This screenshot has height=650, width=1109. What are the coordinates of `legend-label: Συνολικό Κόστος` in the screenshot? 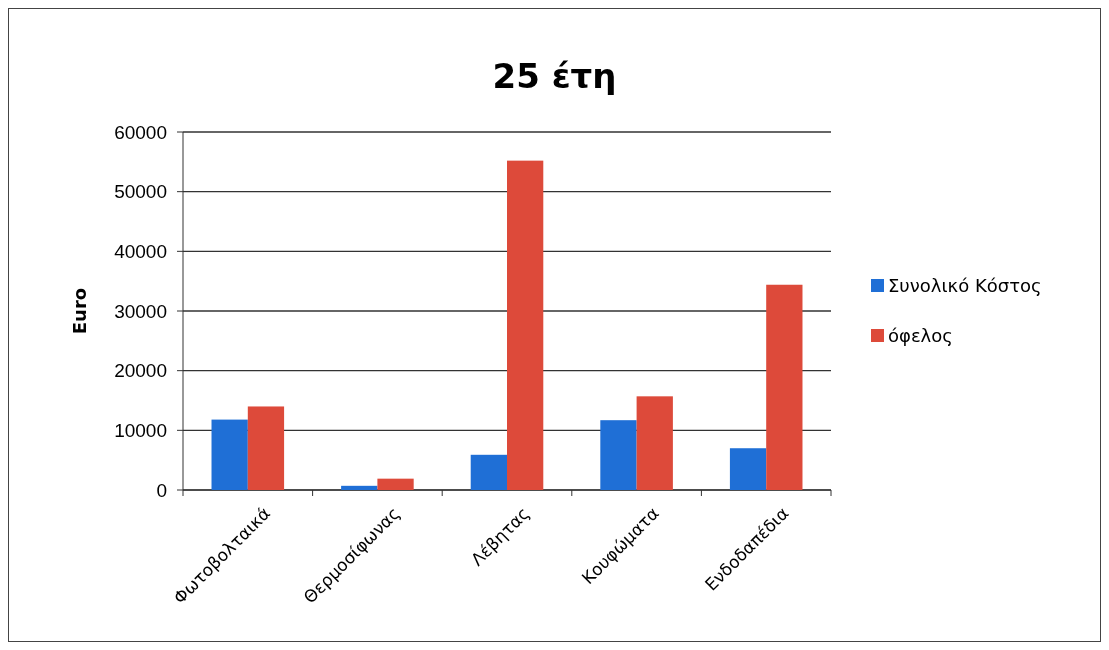 It's located at (965, 286).